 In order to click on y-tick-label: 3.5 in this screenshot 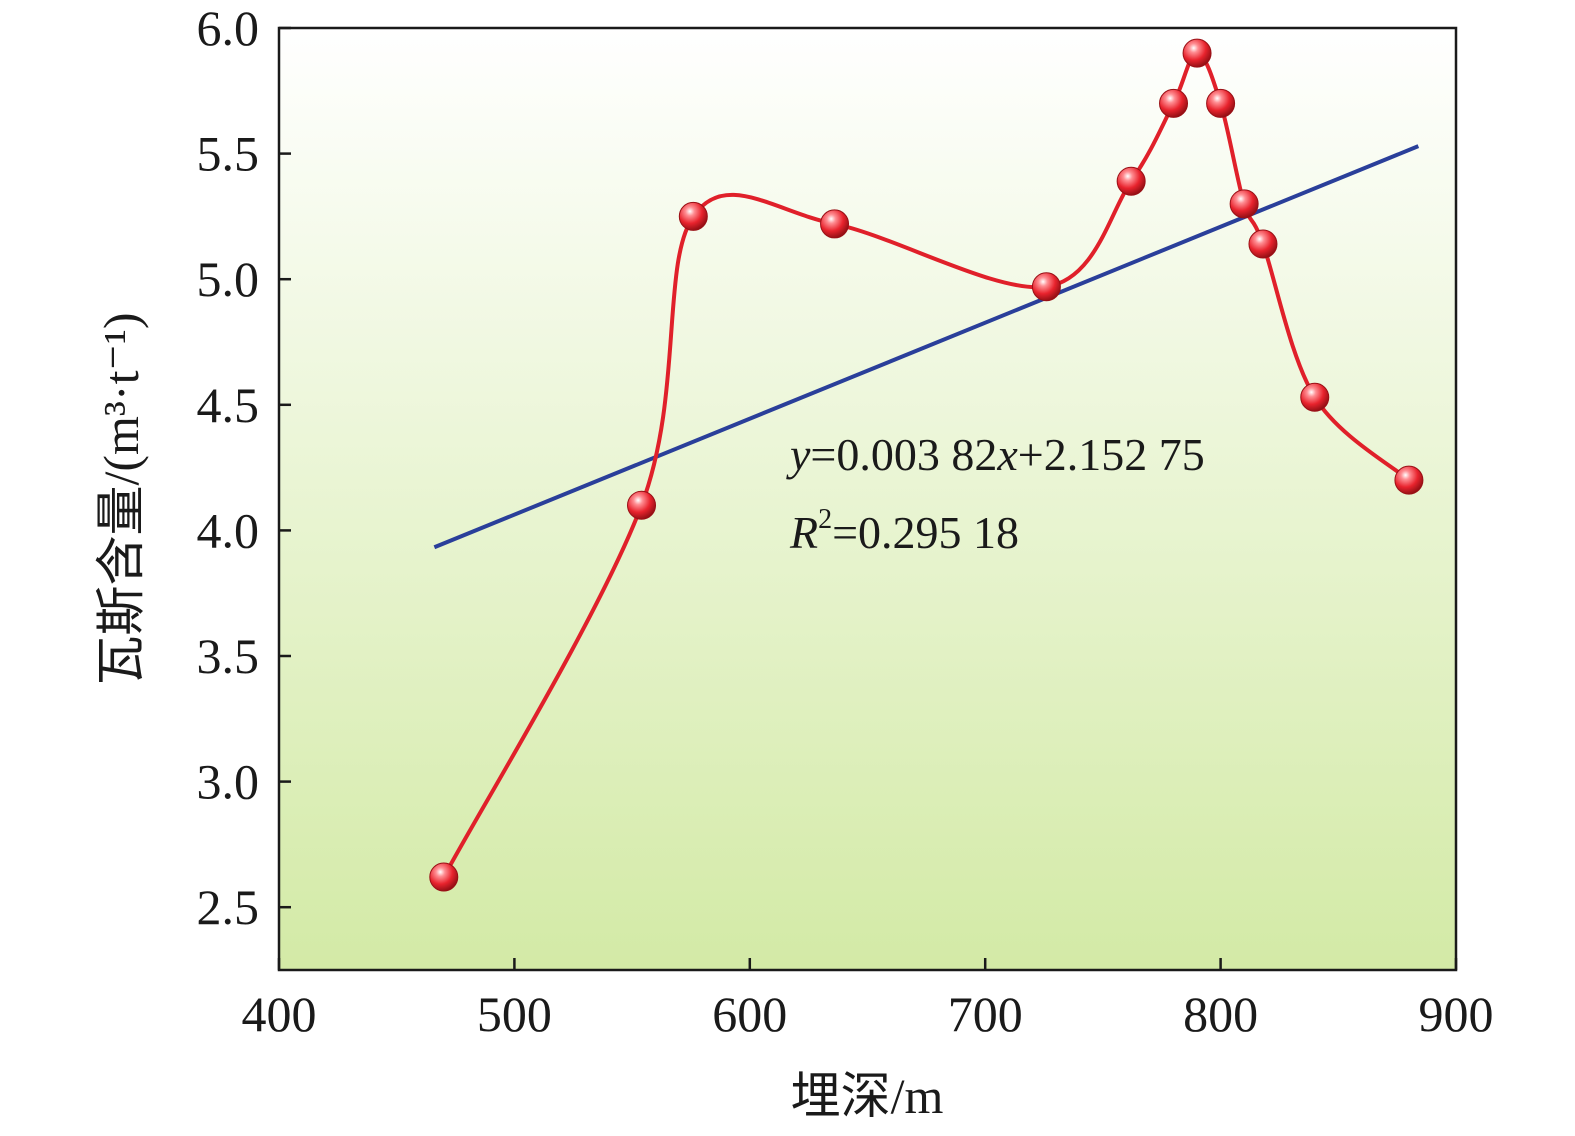, I will do `click(228, 656)`.